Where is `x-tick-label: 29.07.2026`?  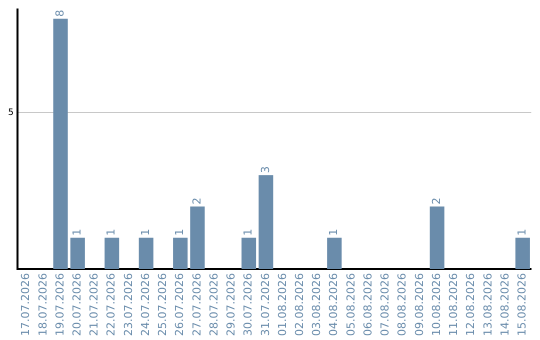 x-tick-label: 29.07.2026 is located at coordinates (231, 304).